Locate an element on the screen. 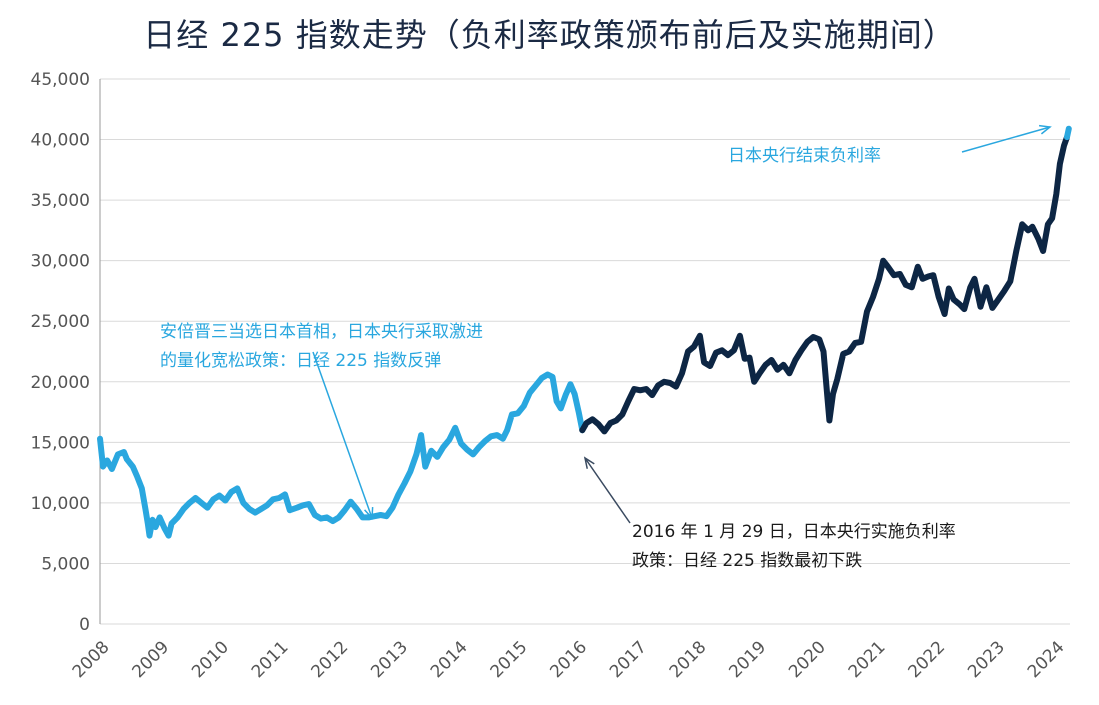  y-tick-label: 0 is located at coordinates (84, 625).